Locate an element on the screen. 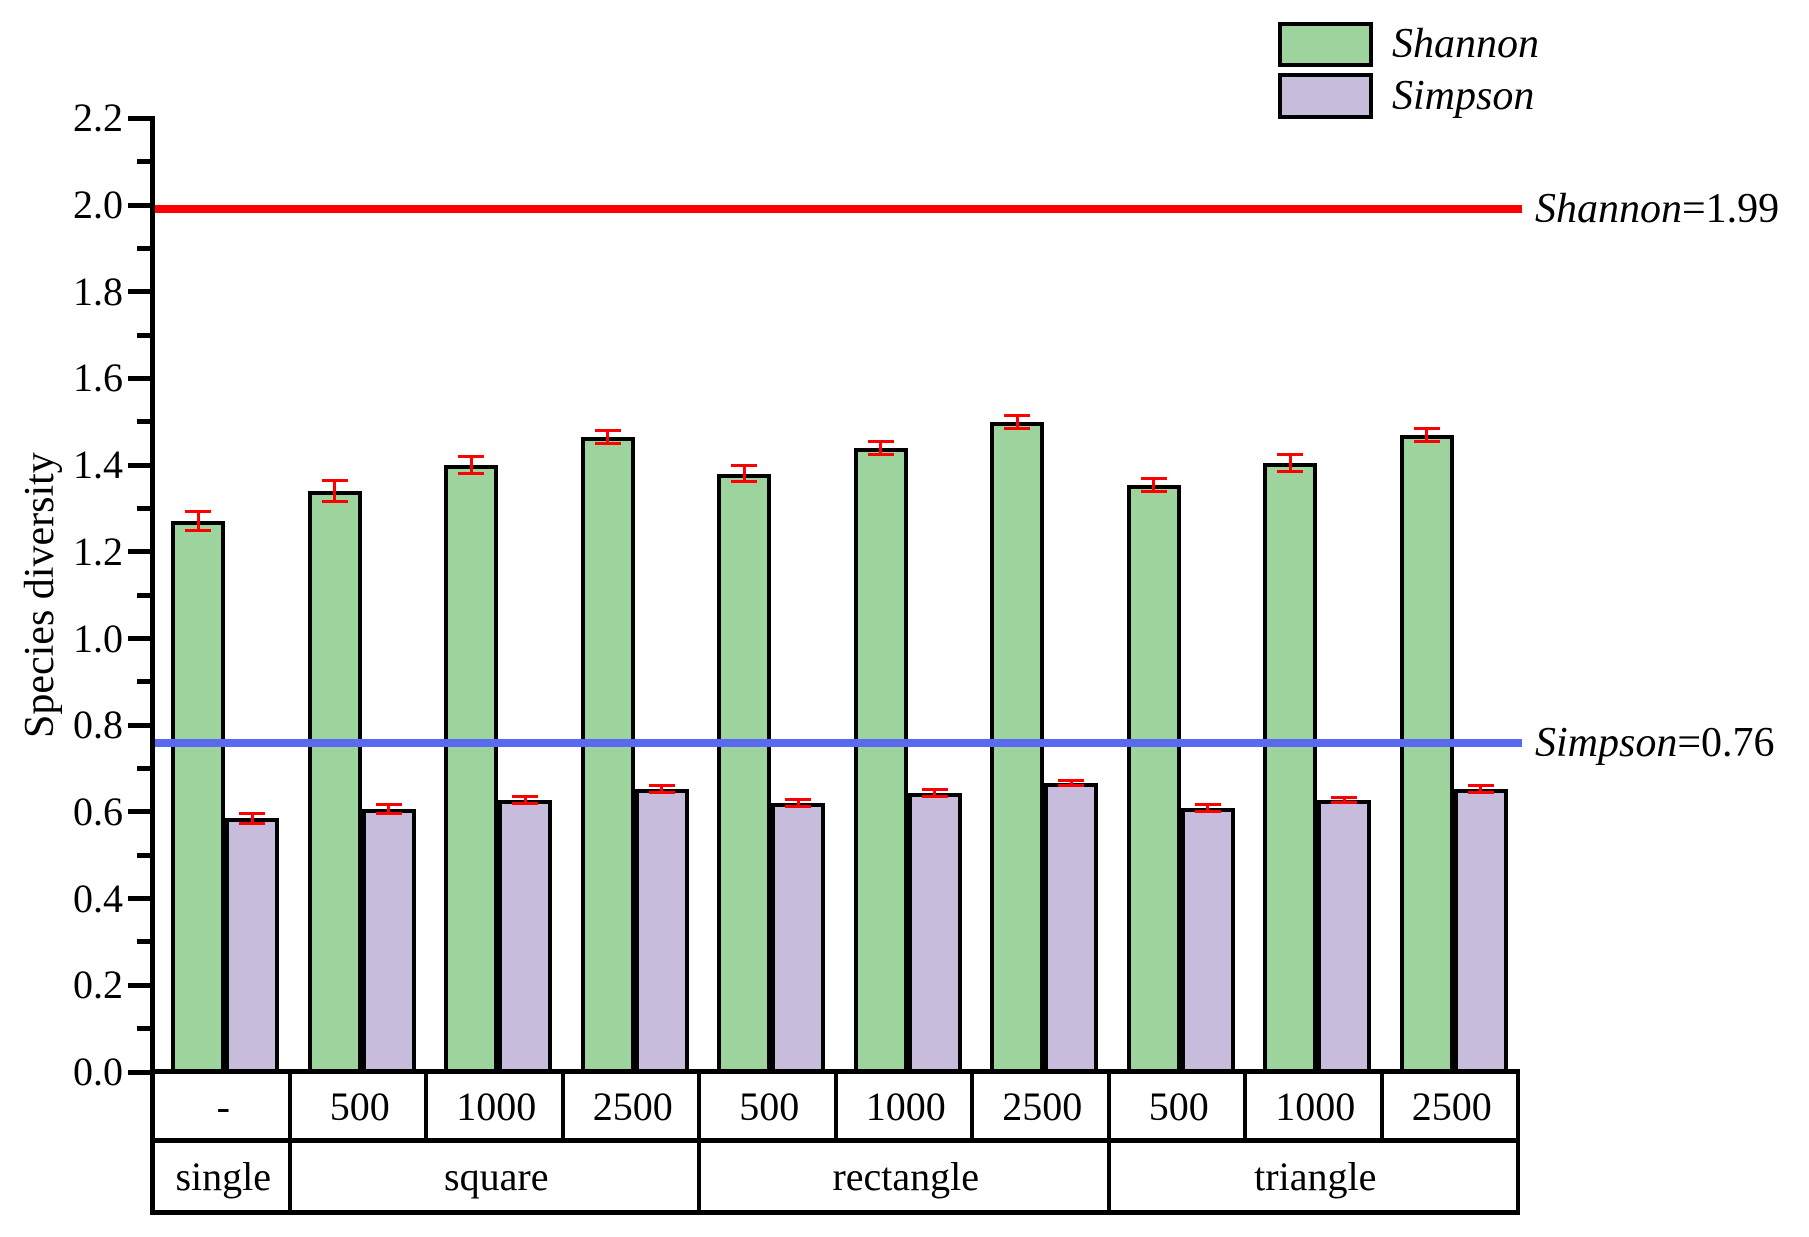 This screenshot has width=1809, height=1237. legend-swatch-simpson is located at coordinates (1325, 96).